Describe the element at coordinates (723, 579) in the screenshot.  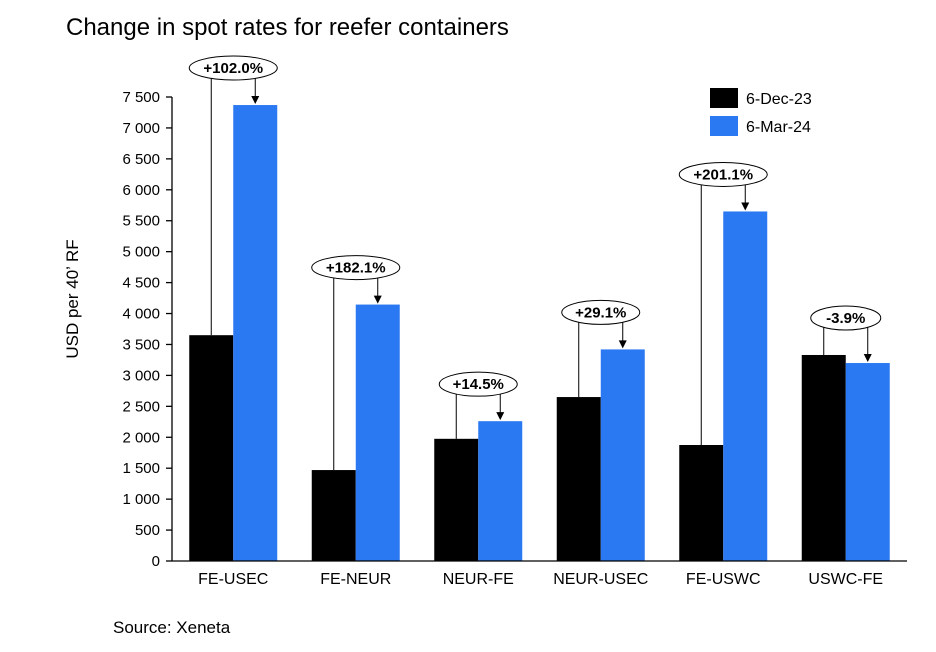
I see `x-tick-label: FE-USWC` at that location.